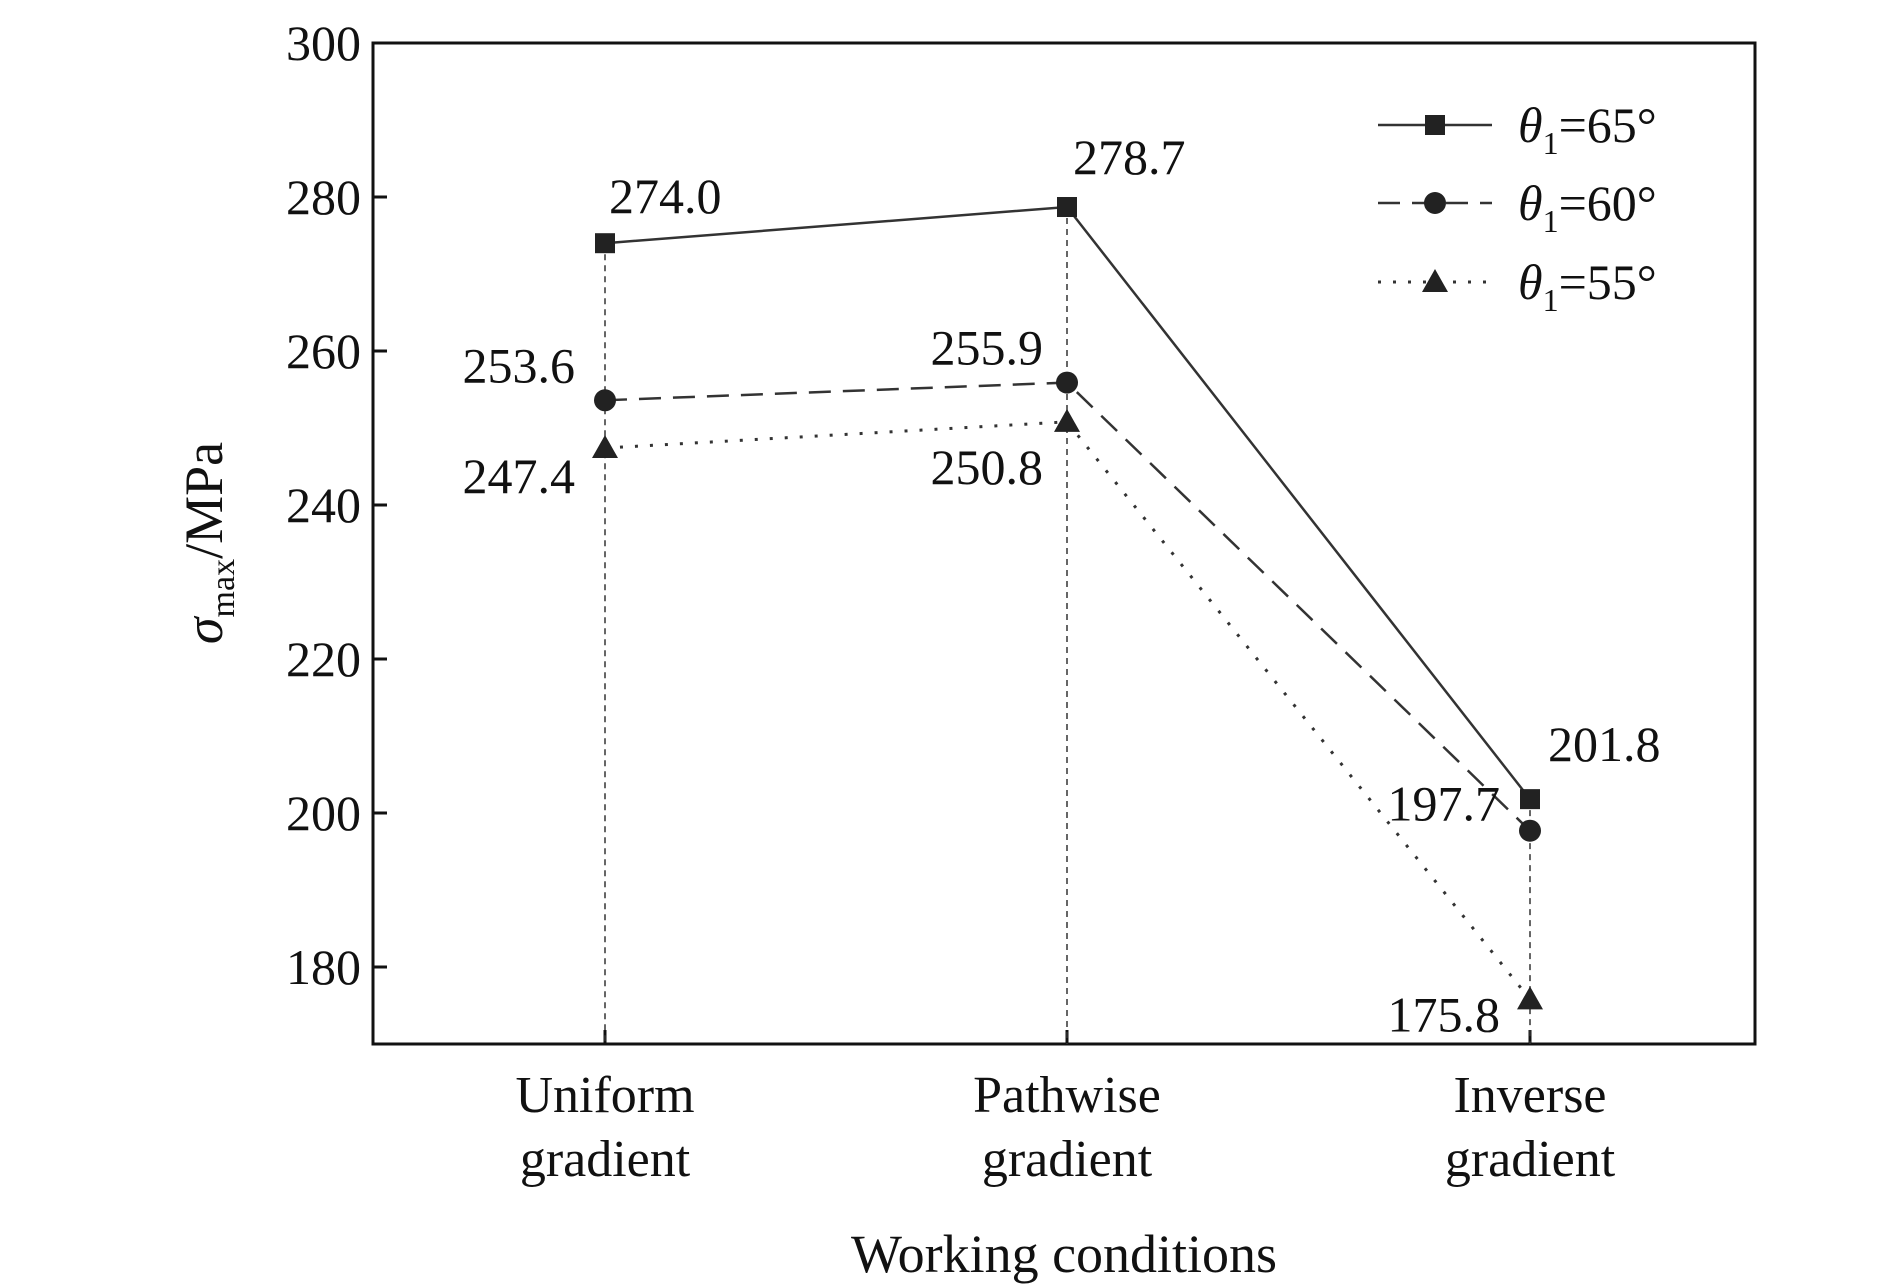  What do you see at coordinates (323, 813) in the screenshot?
I see `y-tick-label: 200` at bounding box center [323, 813].